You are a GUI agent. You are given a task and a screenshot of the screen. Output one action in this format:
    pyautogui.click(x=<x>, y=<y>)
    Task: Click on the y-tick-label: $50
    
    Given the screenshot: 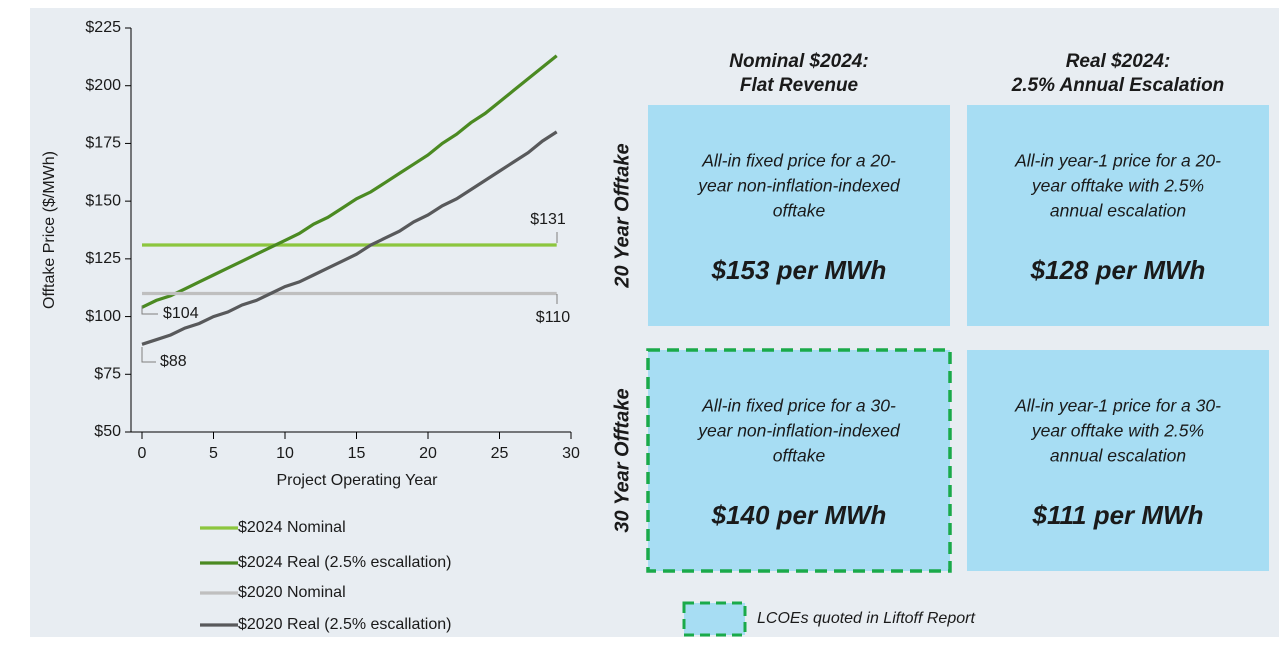 What is the action you would take?
    pyautogui.click(x=107, y=431)
    